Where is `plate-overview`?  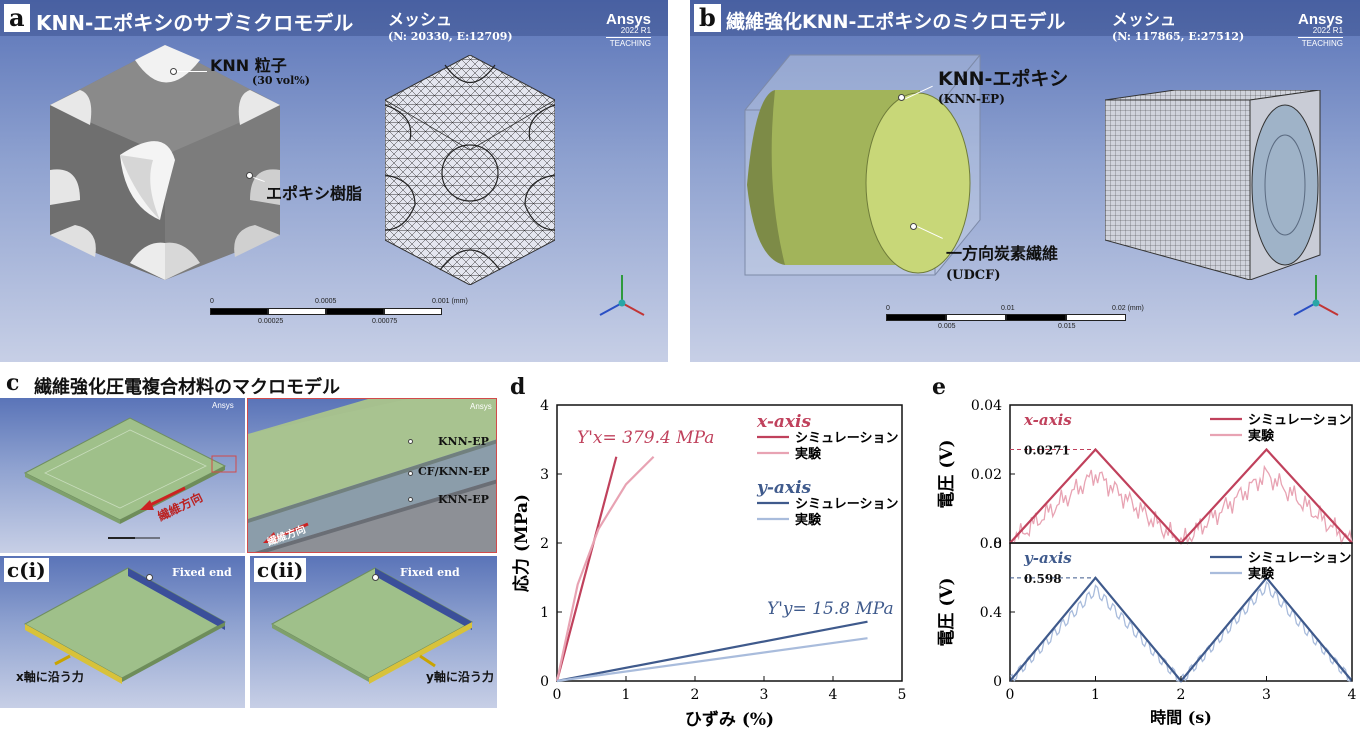
plate-overview is located at coordinates (130, 478).